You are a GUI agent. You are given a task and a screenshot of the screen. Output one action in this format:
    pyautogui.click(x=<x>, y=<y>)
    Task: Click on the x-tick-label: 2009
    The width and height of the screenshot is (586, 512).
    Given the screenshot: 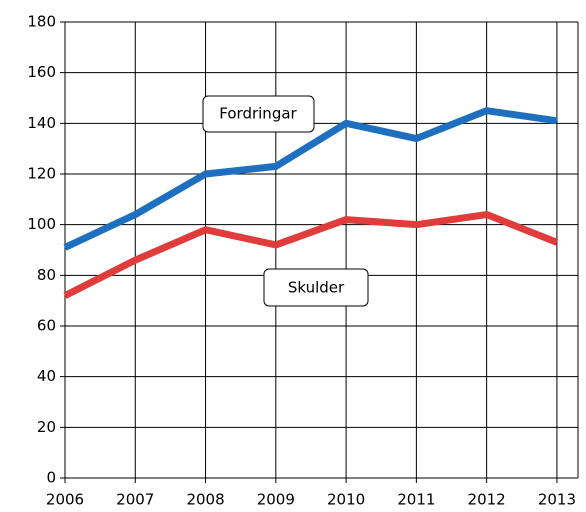 What is the action you would take?
    pyautogui.click(x=276, y=500)
    